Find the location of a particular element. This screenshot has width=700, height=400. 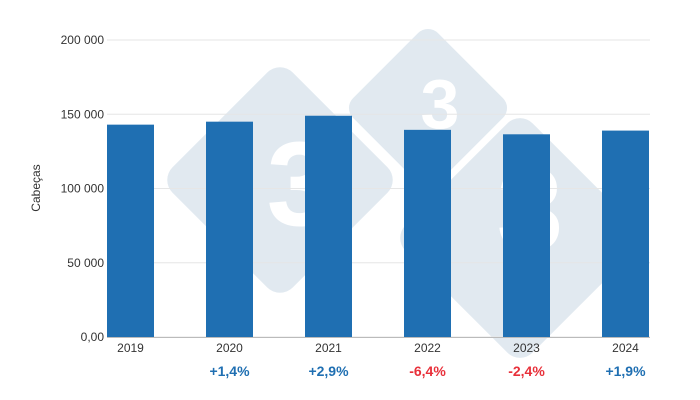

y-tick-label: 50 000 is located at coordinates (85, 263).